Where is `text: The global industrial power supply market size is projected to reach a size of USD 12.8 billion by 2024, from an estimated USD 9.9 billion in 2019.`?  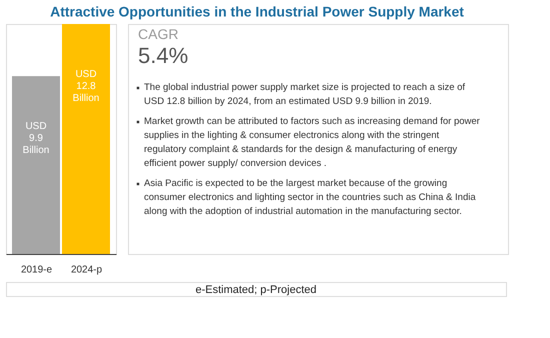
text: The global industrial power supply market size is projected to reach a size of USD 12.8 billion by 2024, from an estimated USD 9.9 billion in 2019. is located at coordinates (305, 94).